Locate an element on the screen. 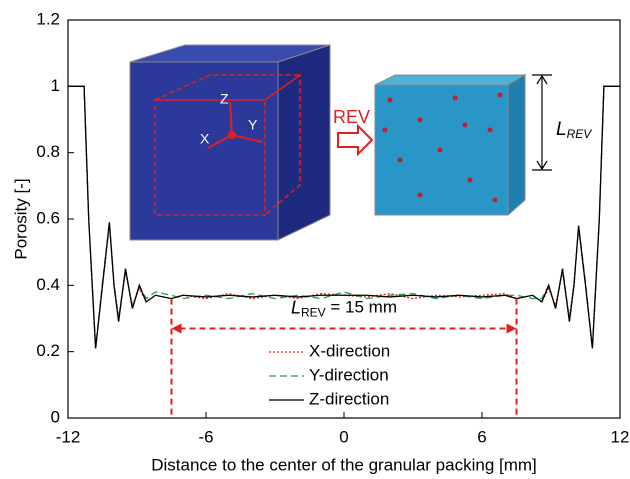 This screenshot has height=479, width=630. y-tick-label: 1 is located at coordinates (55, 85).